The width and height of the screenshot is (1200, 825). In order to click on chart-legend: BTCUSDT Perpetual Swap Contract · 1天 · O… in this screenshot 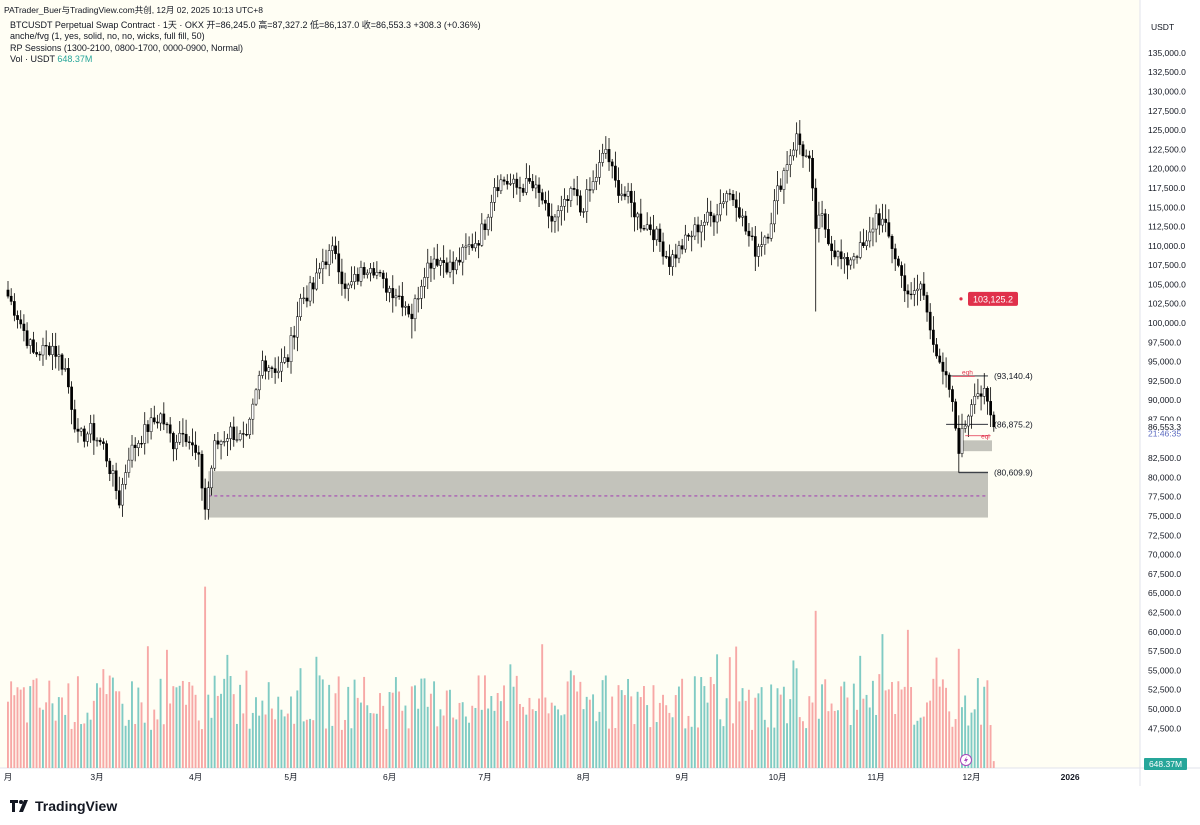, I will do `click(245, 42)`.